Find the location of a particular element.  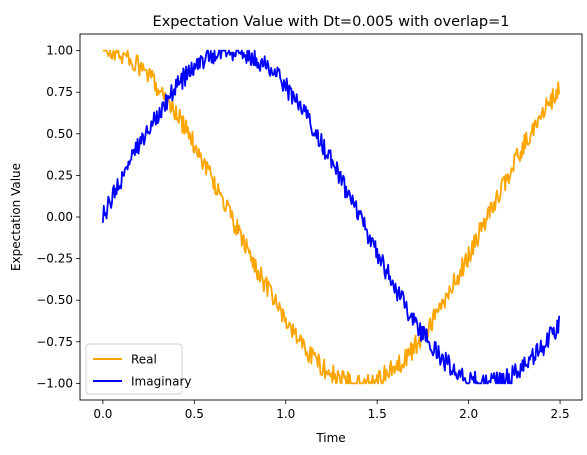

y-tick-label: −0.50 is located at coordinates (54, 300).